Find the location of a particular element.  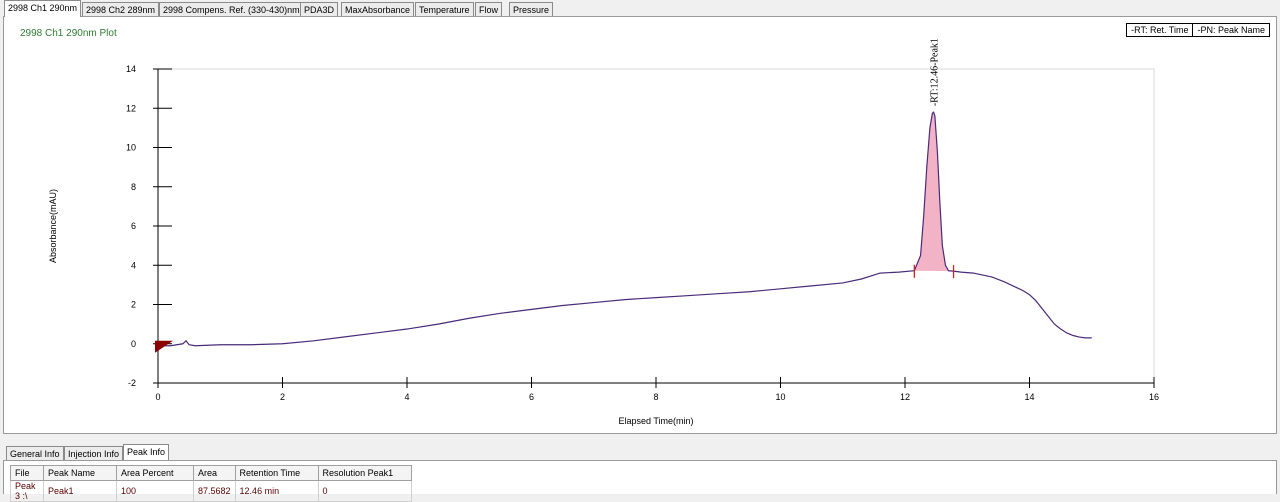

cell-retention-time: 12.46 min is located at coordinates (276, 491).